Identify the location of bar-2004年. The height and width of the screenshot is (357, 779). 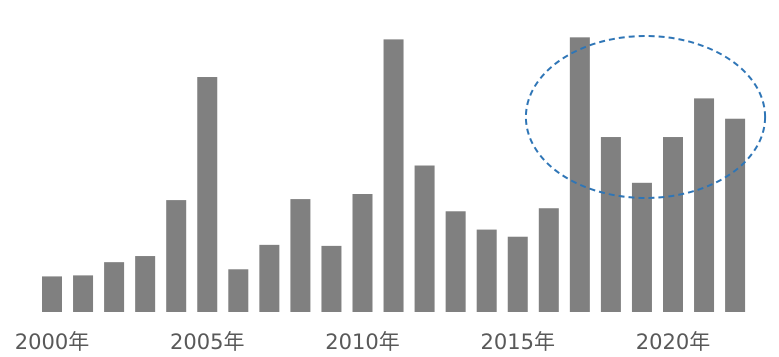
(176, 256).